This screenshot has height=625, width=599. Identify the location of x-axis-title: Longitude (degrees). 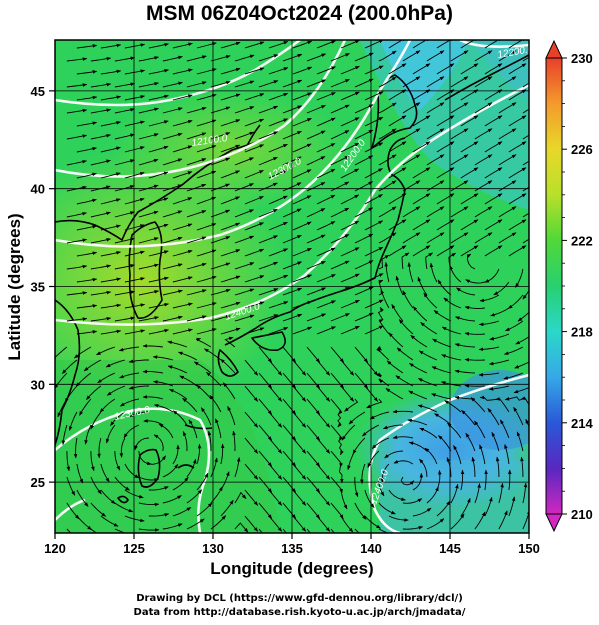
(291, 568).